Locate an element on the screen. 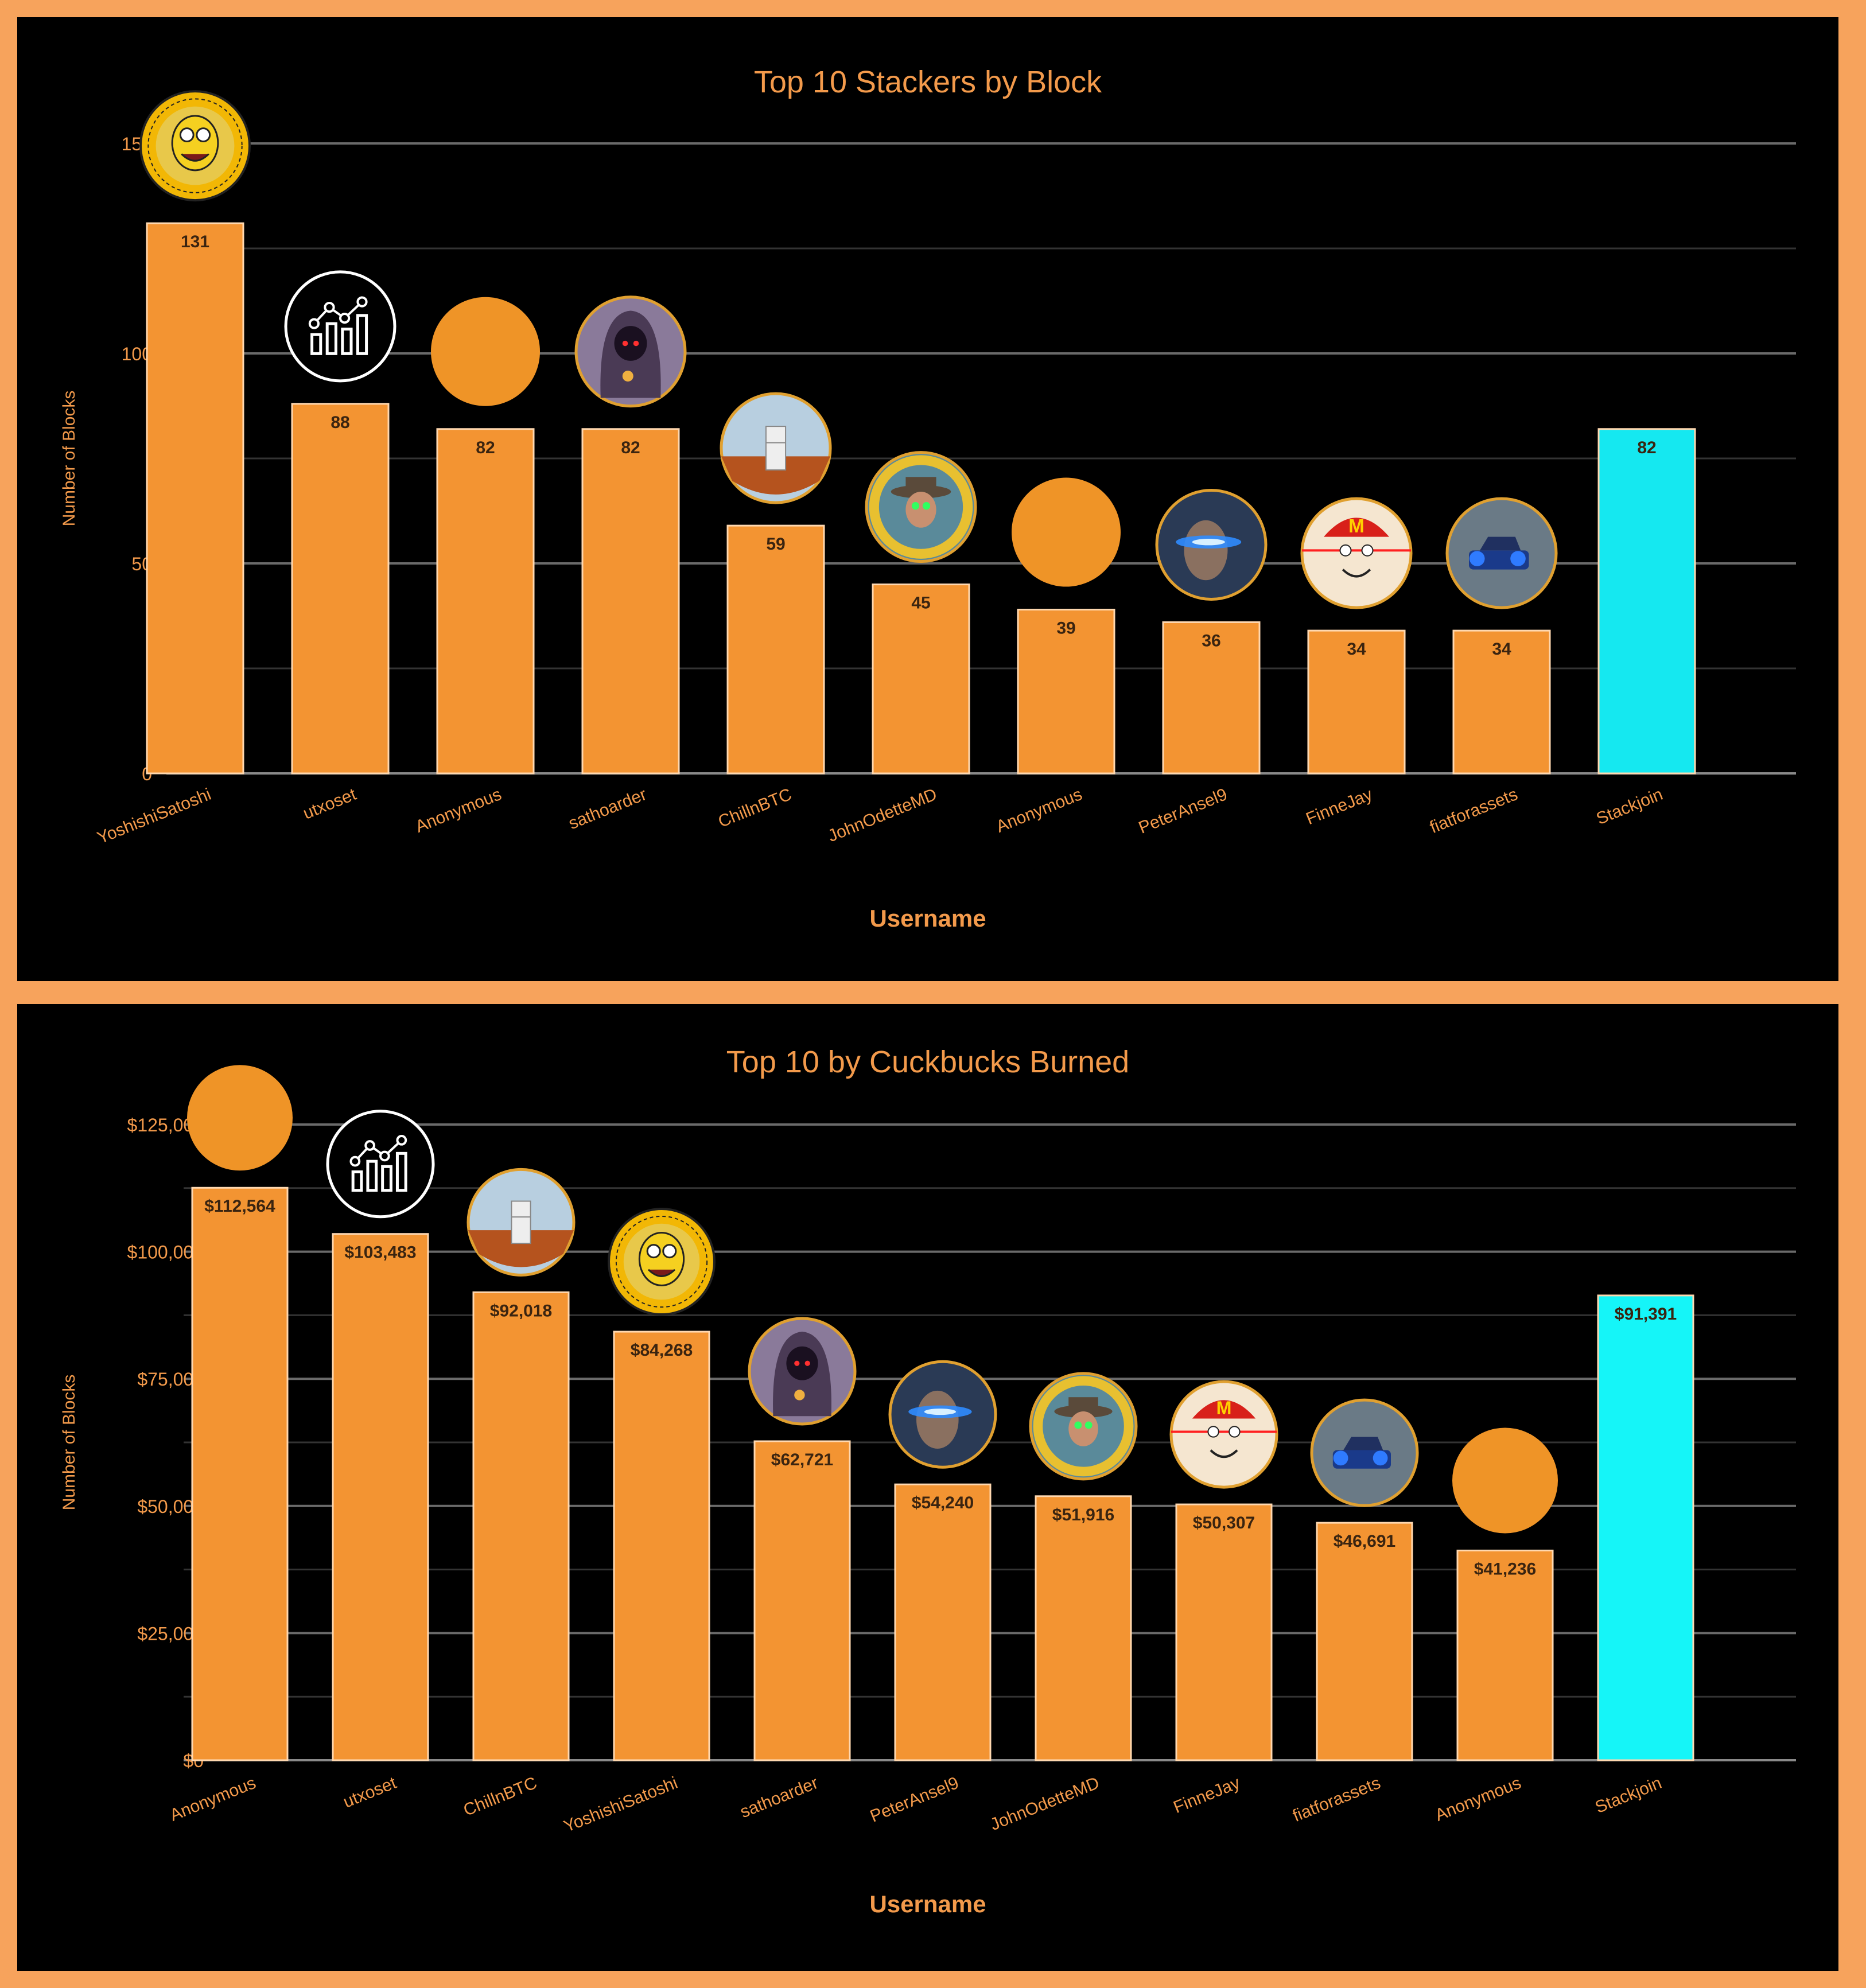  chart-title: Top 10 by Cuckbucks Burned is located at coordinates (928, 1062).